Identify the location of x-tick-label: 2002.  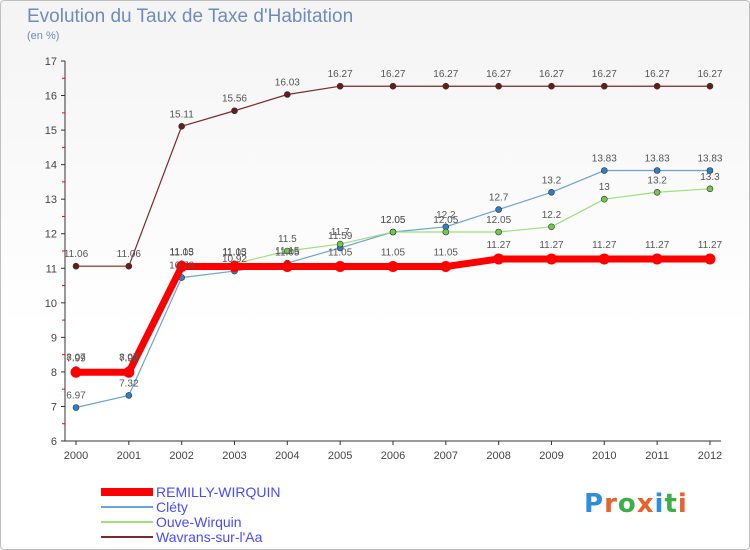
(181, 456).